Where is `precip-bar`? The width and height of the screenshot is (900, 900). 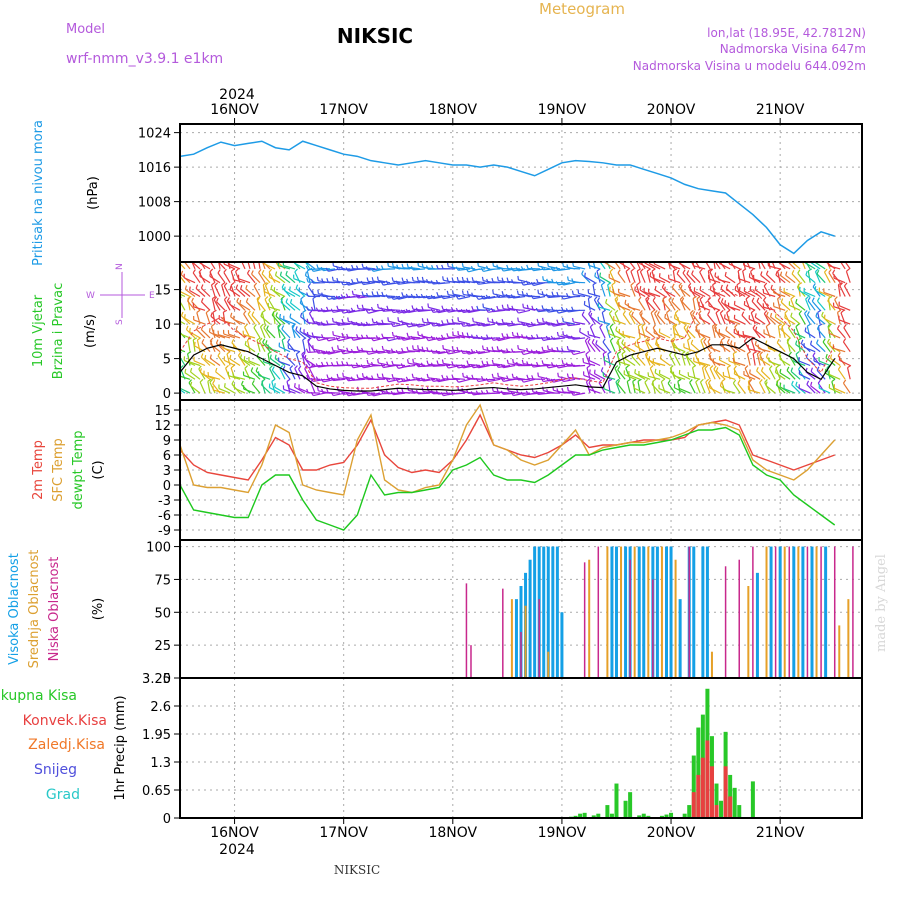 precip-bar is located at coordinates (702, 787).